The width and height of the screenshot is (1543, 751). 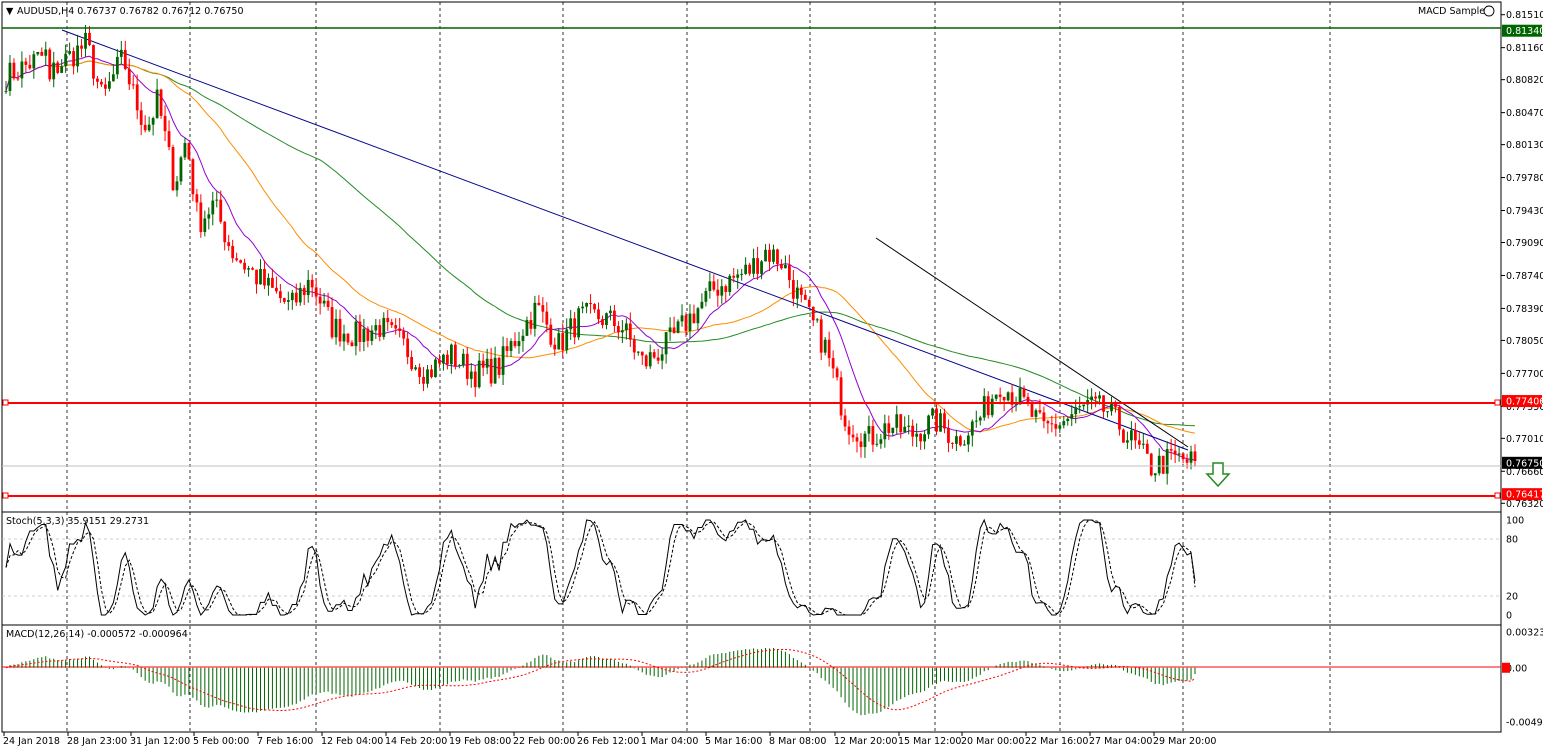 I want to click on macd-pane, so click(x=751, y=678).